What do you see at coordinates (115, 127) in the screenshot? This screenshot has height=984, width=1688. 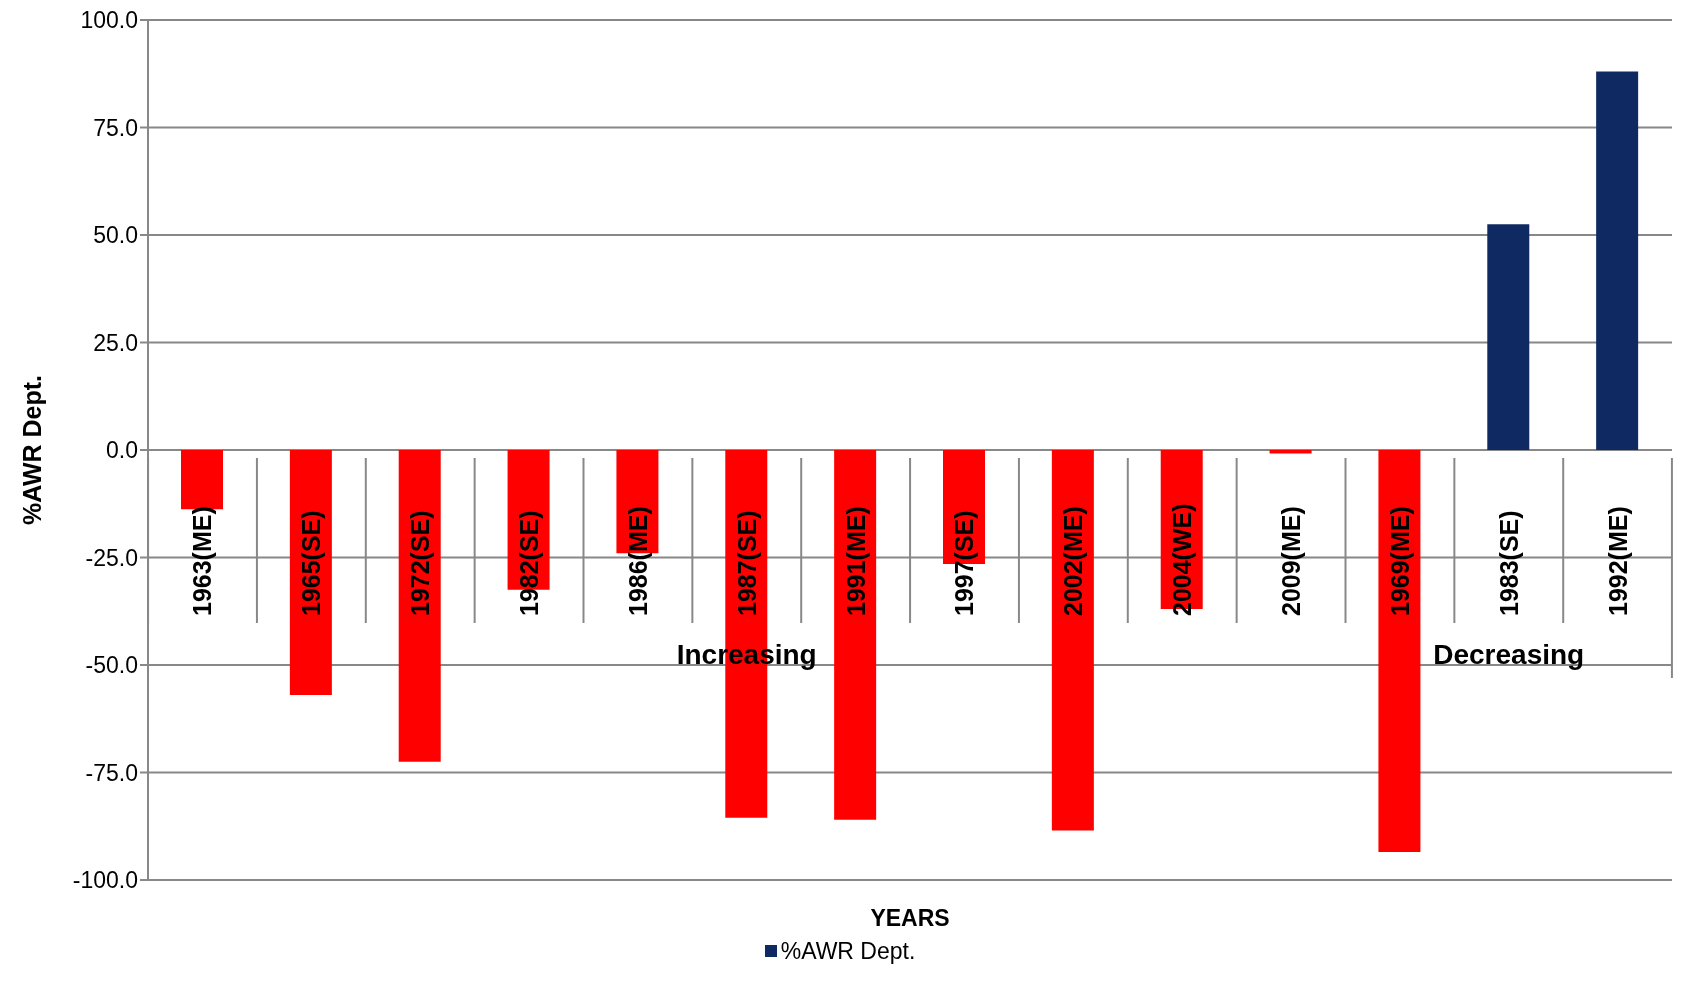 I see `y-tick-label: 75.0` at bounding box center [115, 127].